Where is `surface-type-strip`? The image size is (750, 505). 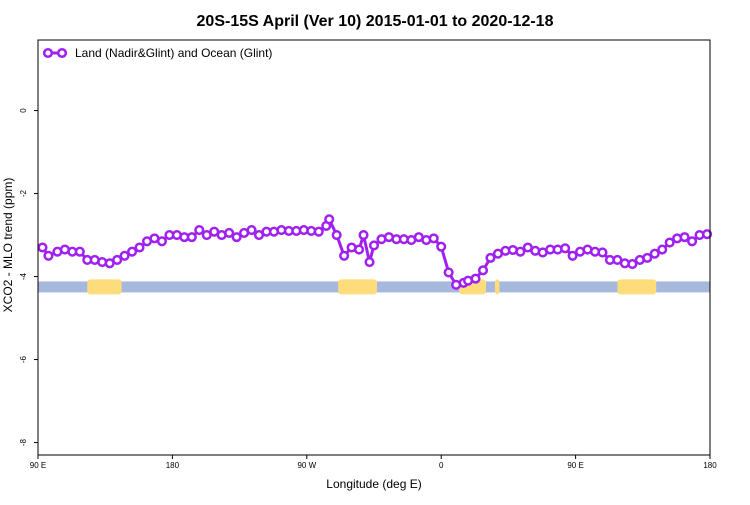
surface-type-strip is located at coordinates (374, 287).